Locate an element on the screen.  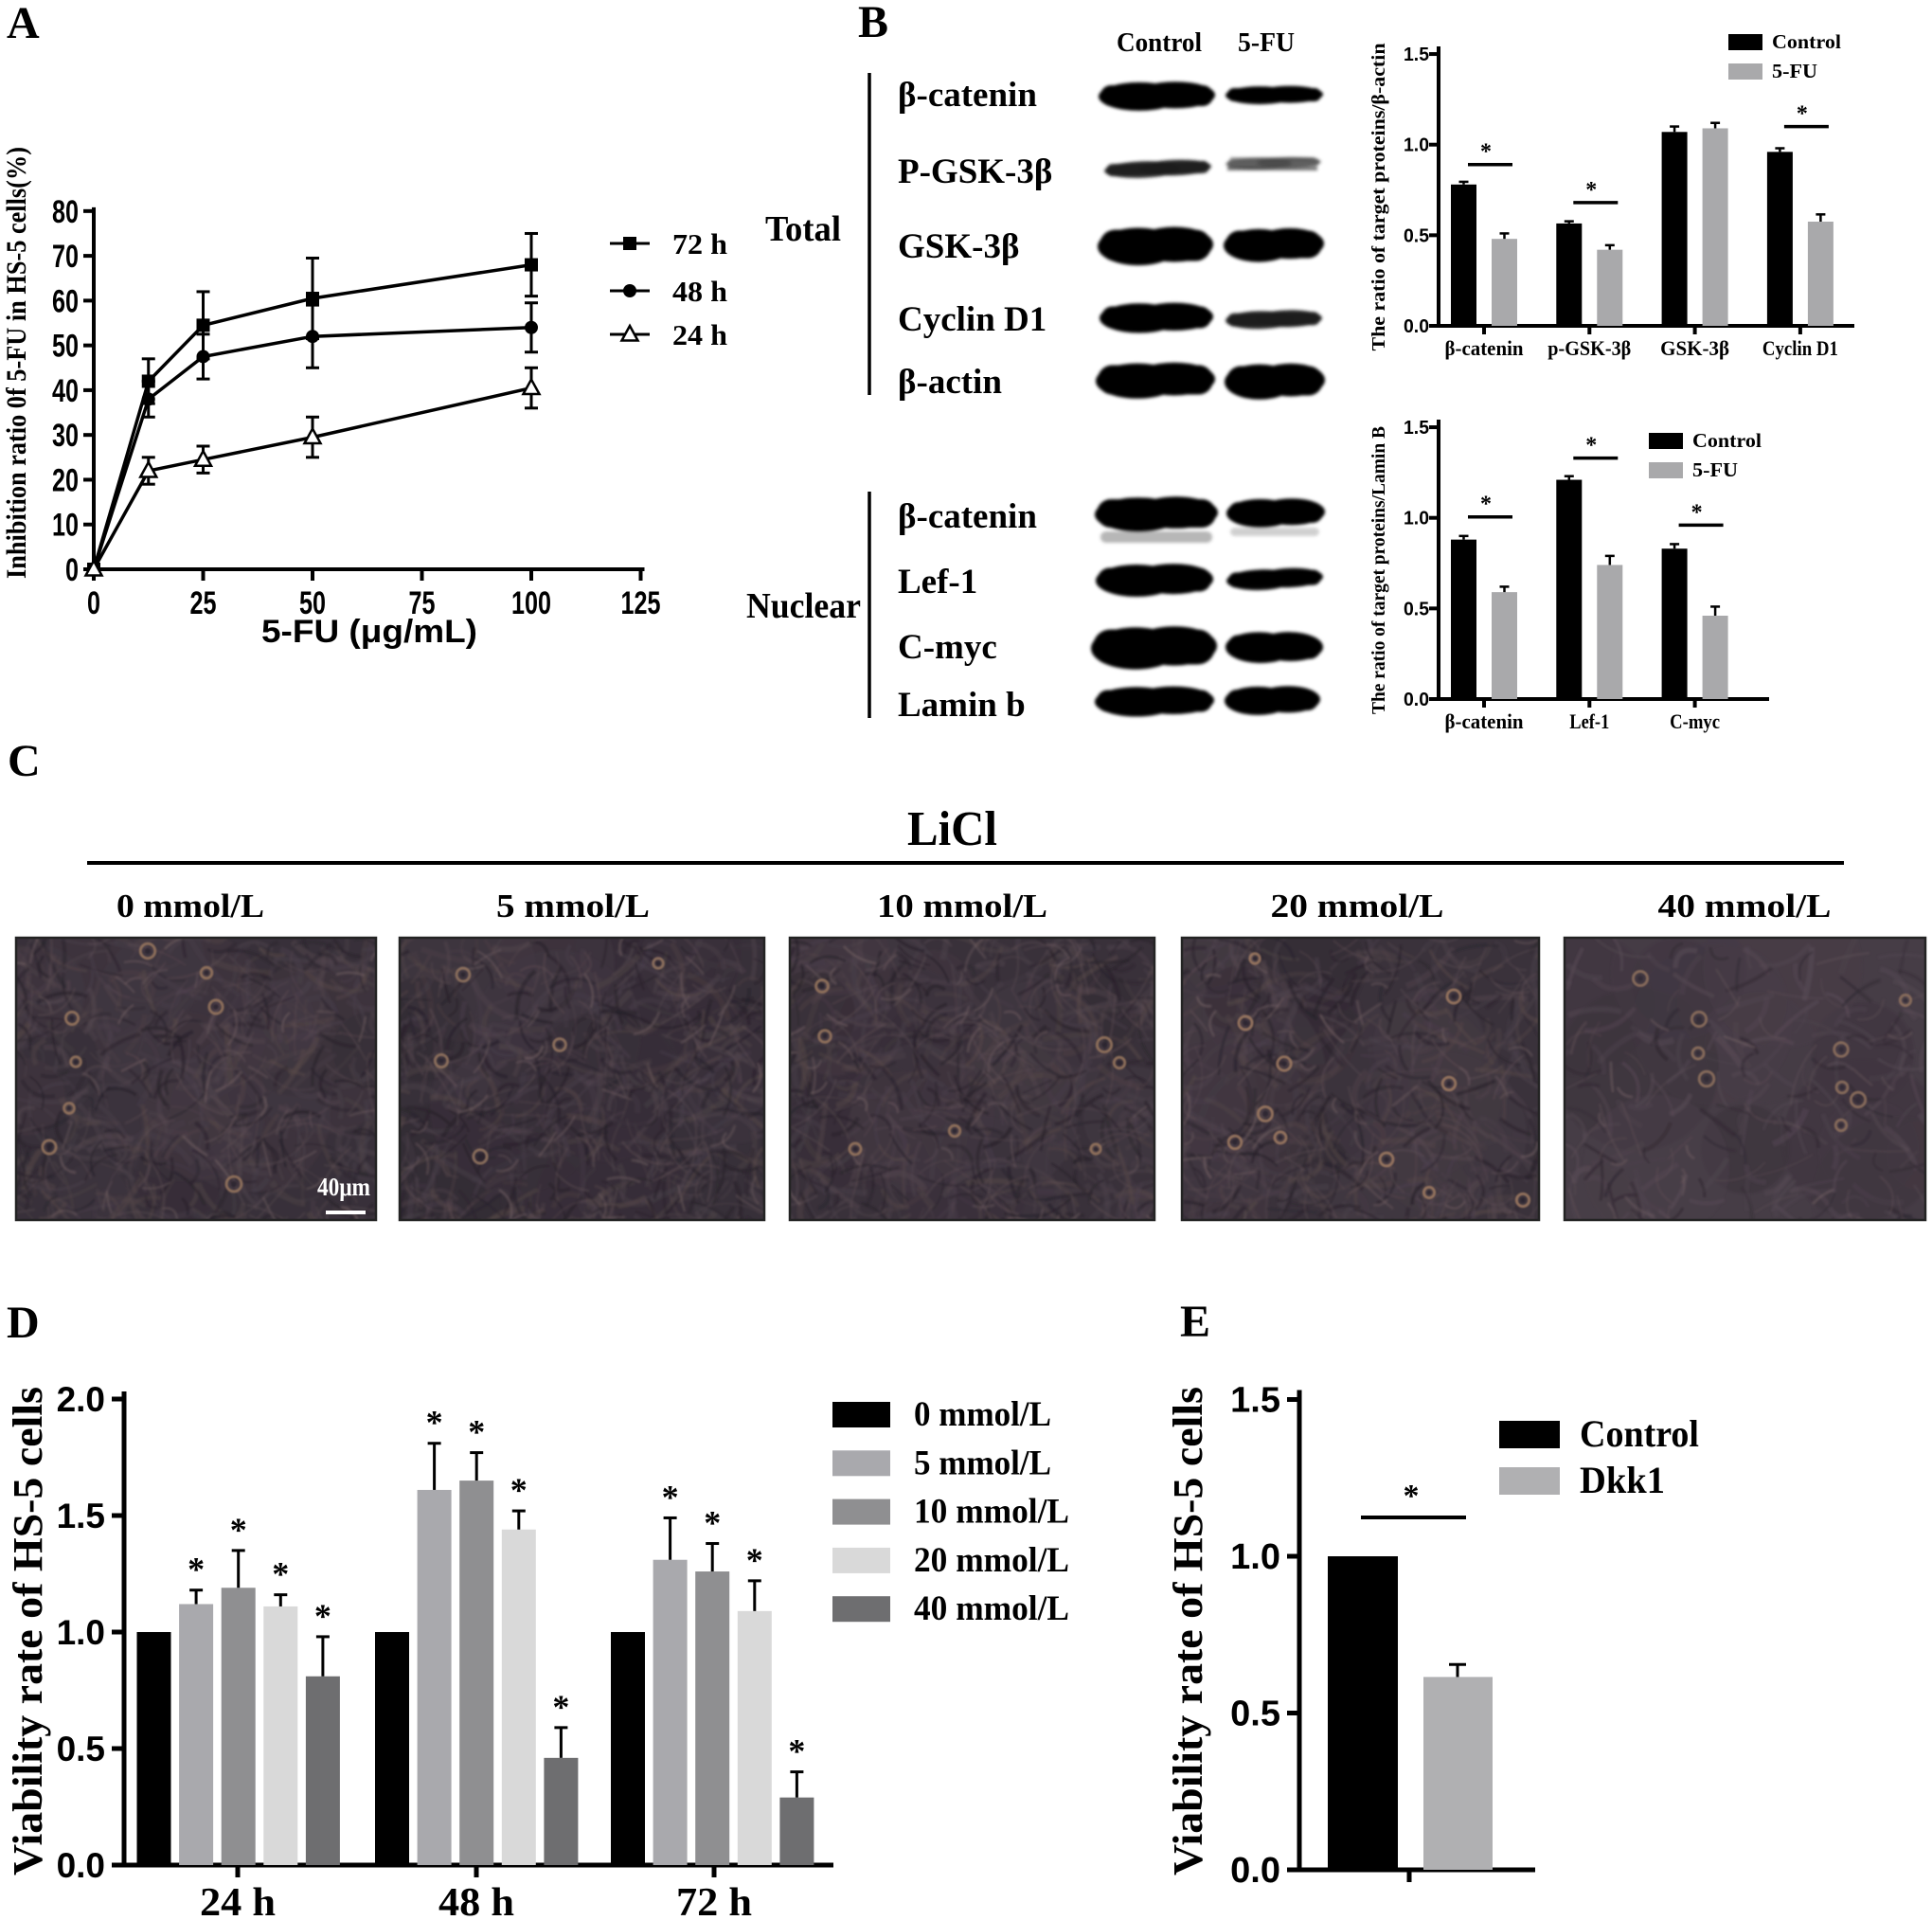
svg-text: 60 is located at coordinates (65, 301).